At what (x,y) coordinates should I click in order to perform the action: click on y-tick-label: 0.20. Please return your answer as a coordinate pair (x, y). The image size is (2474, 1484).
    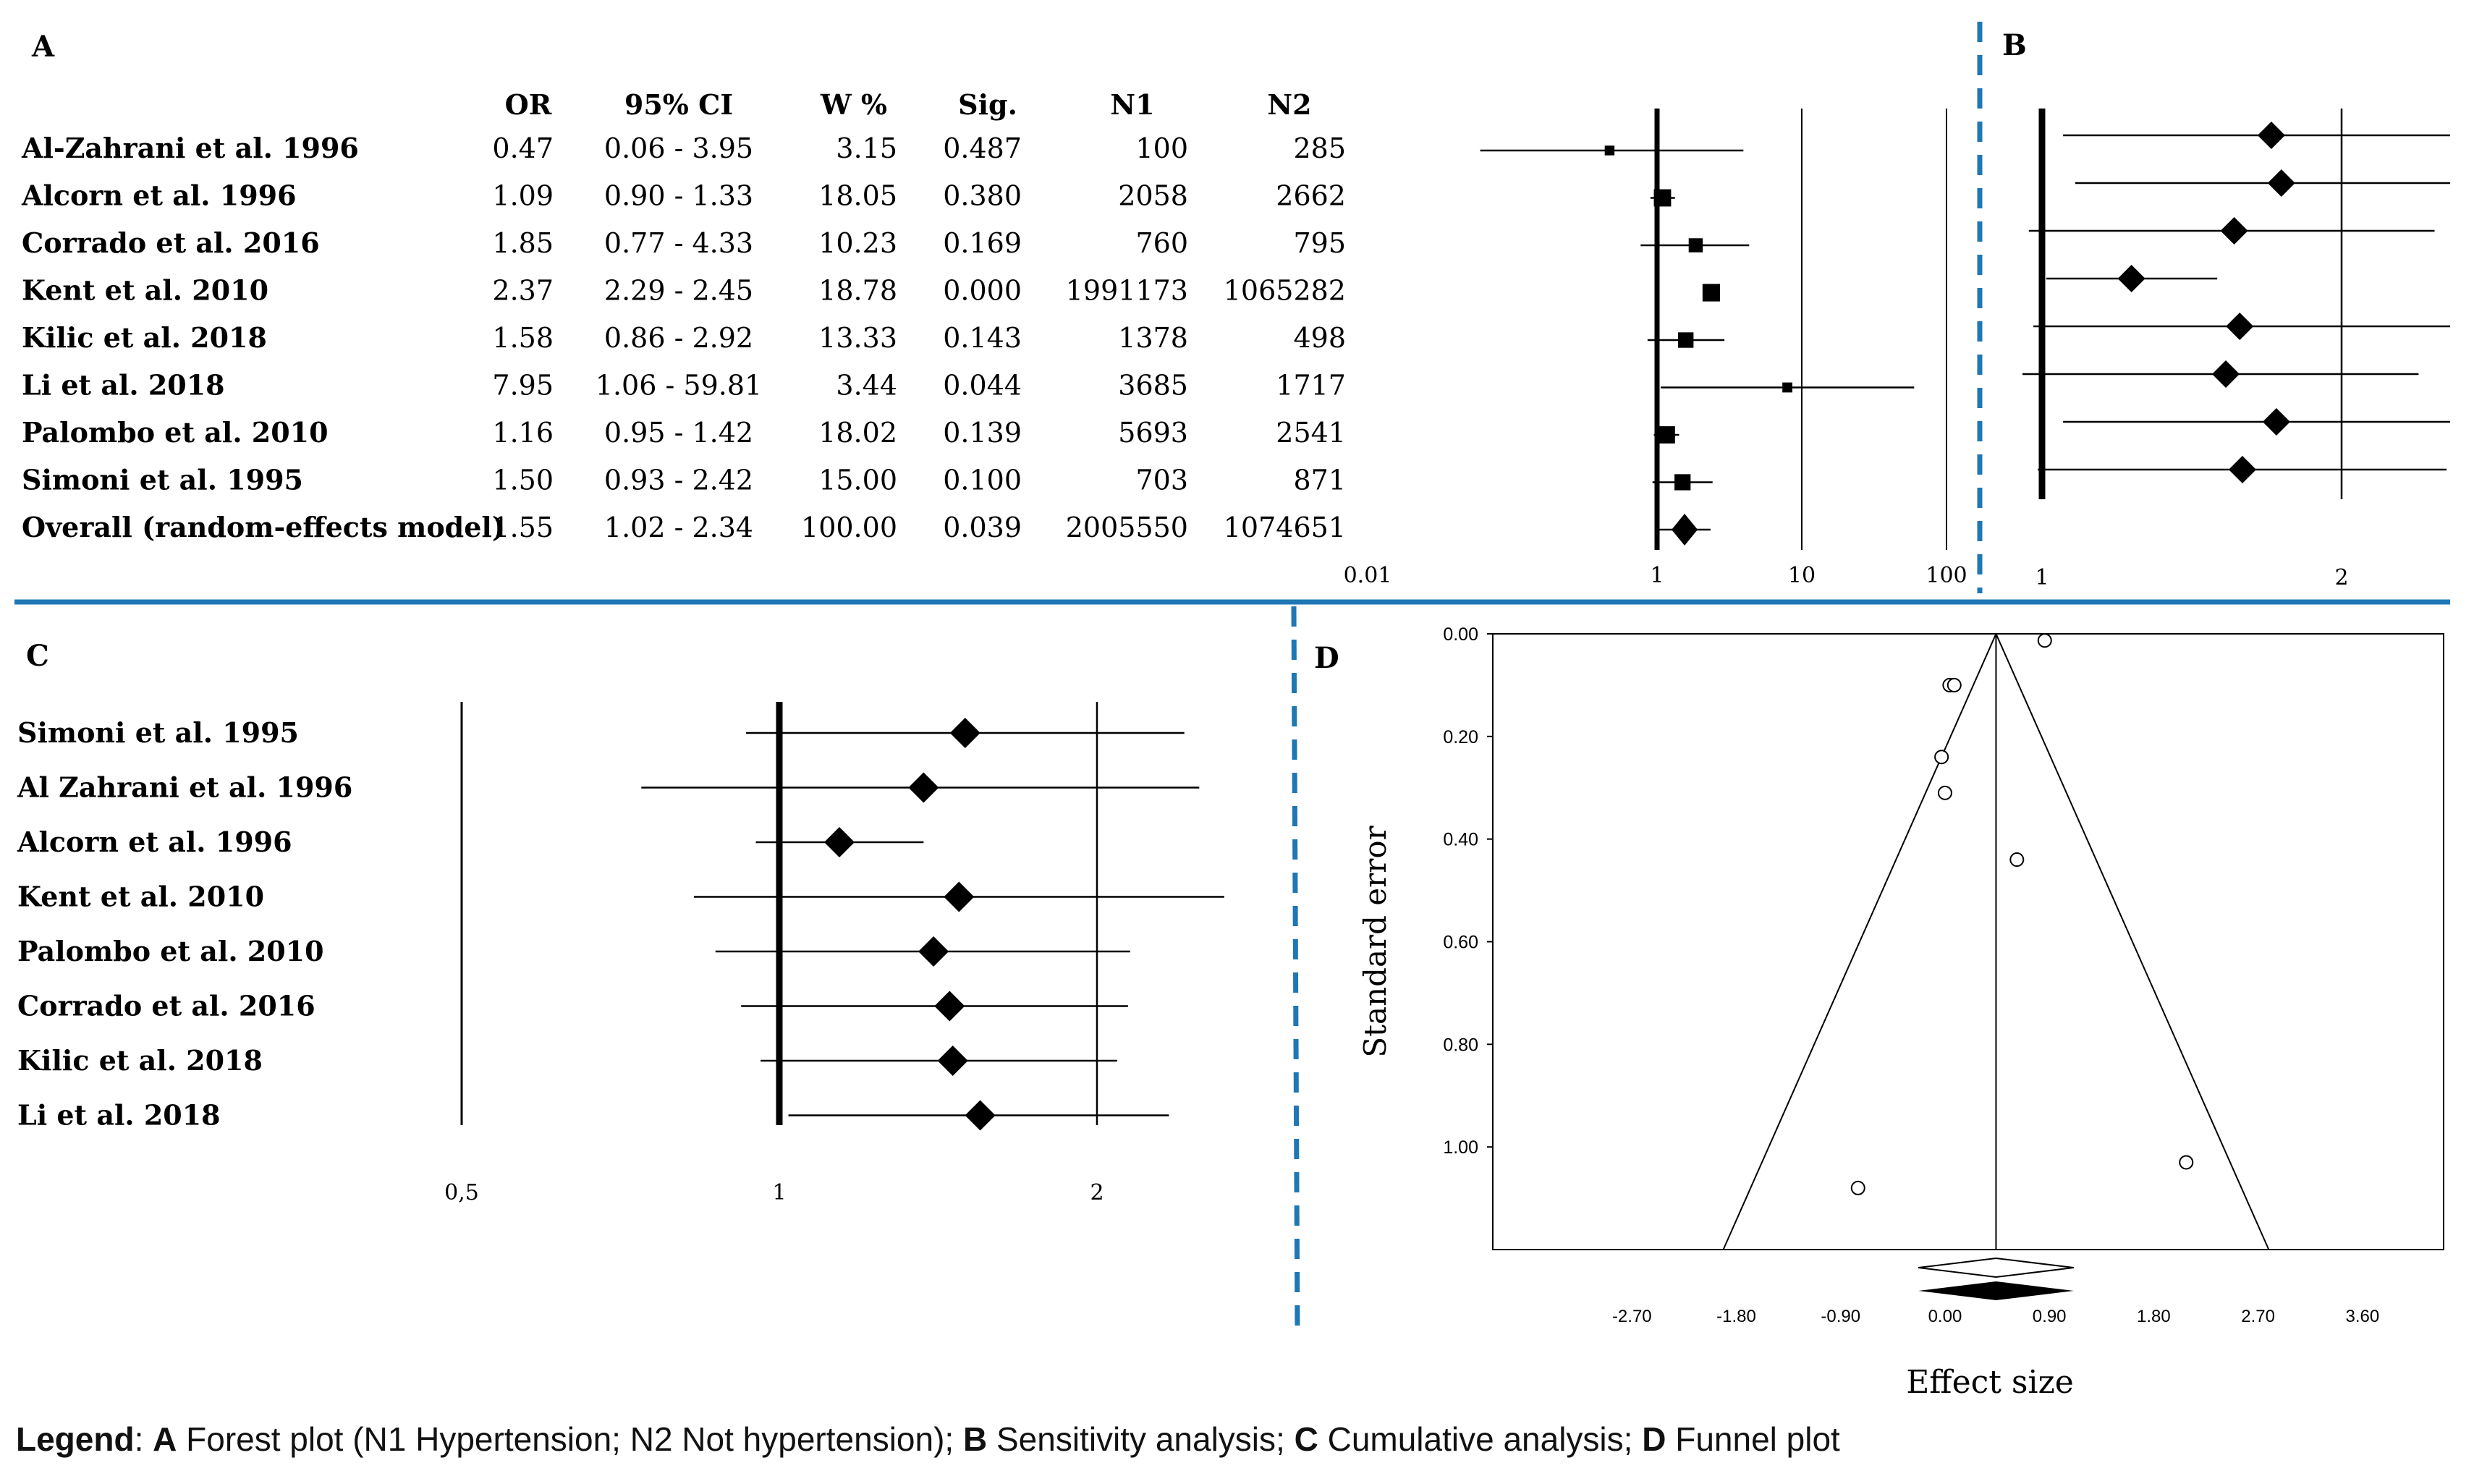
    Looking at the image, I should click on (1460, 737).